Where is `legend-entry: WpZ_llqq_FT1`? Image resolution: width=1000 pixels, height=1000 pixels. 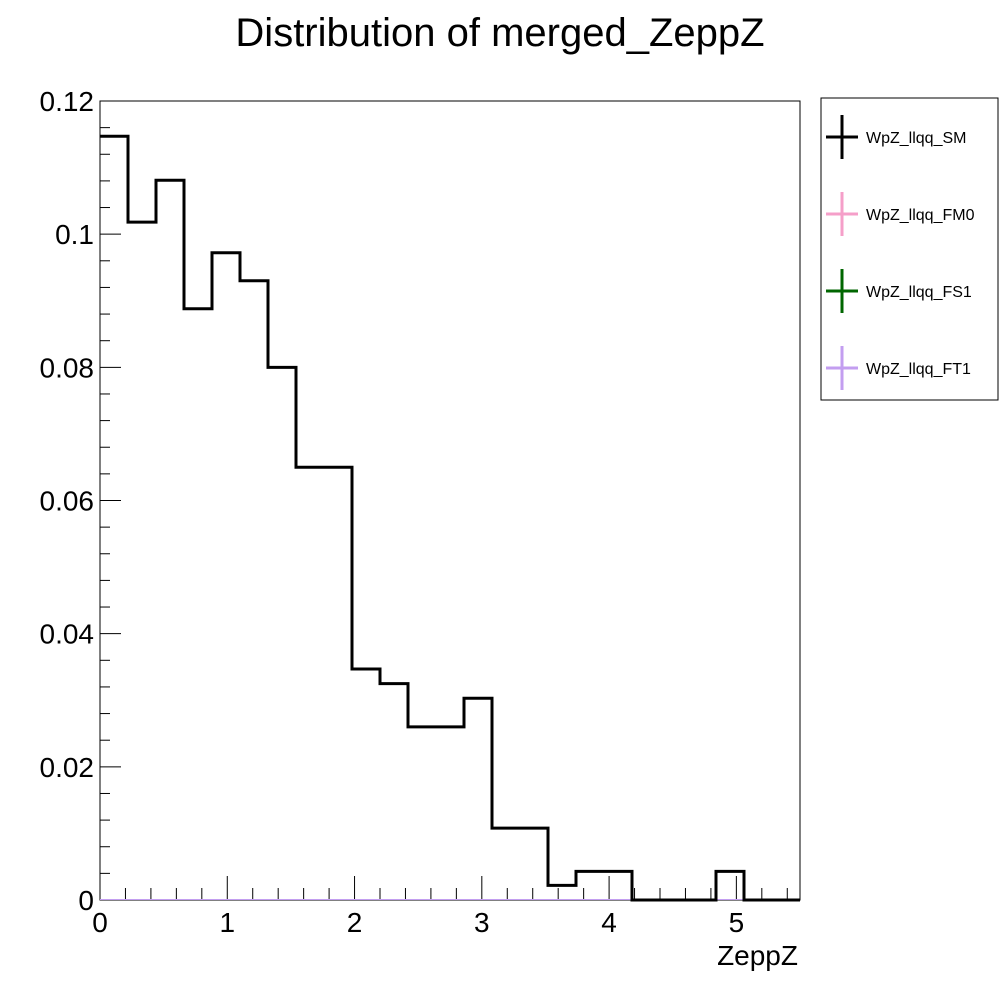 legend-entry: WpZ_llqq_FT1 is located at coordinates (898, 368).